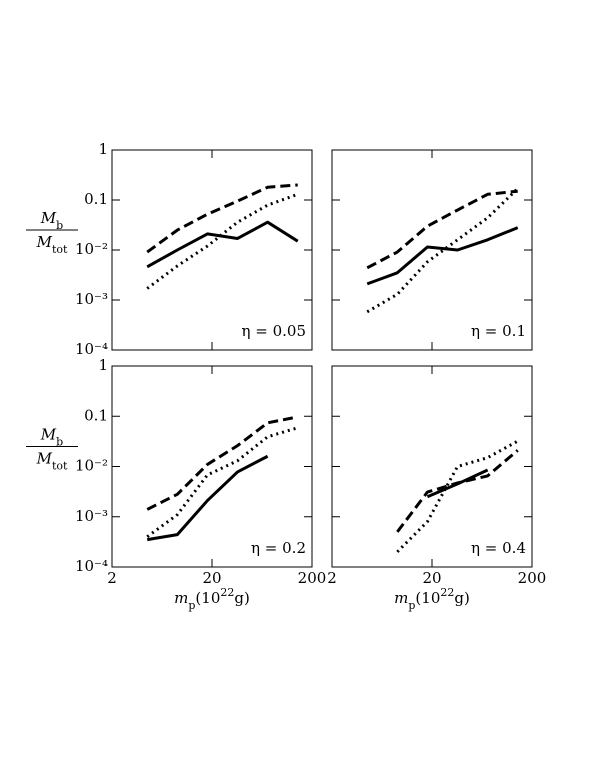 The height and width of the screenshot is (770, 595). I want to click on annotation: η = 0.1, so click(498, 331).